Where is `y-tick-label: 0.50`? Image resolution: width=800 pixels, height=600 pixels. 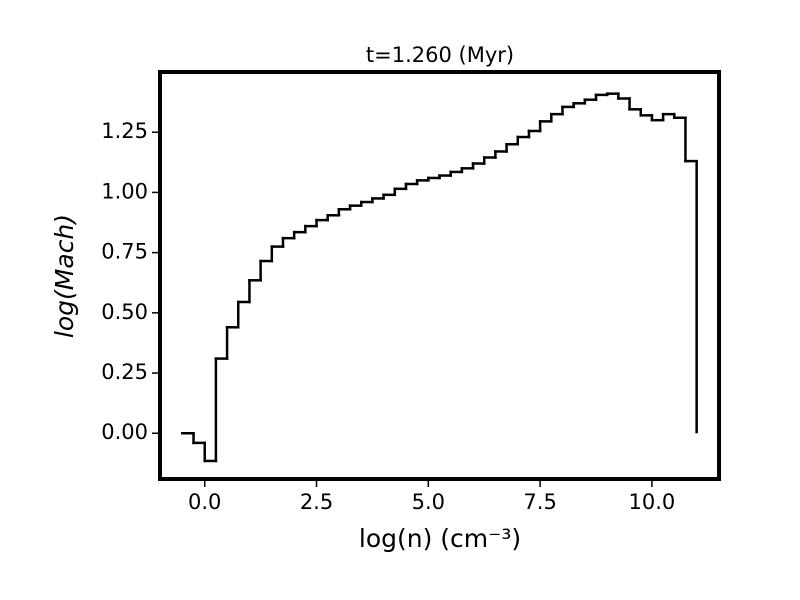 y-tick-label: 0.50 is located at coordinates (124, 312).